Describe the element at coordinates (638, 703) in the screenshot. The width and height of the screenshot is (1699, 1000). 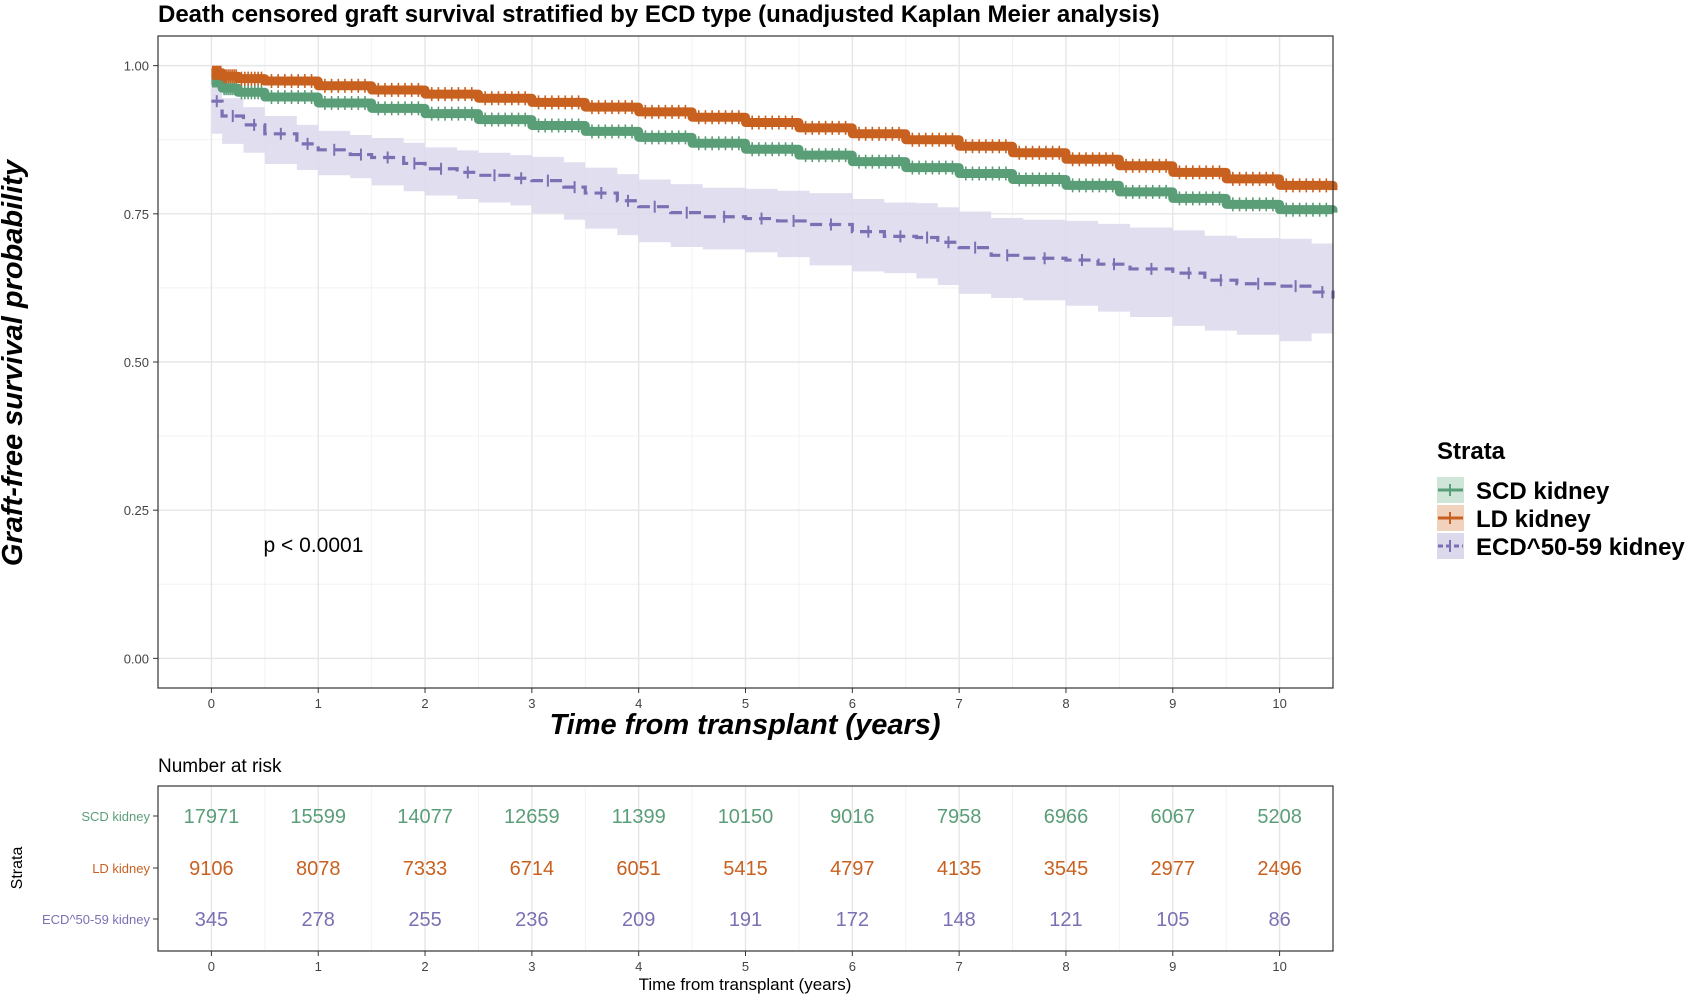
I see `x-tick-label: 4` at that location.